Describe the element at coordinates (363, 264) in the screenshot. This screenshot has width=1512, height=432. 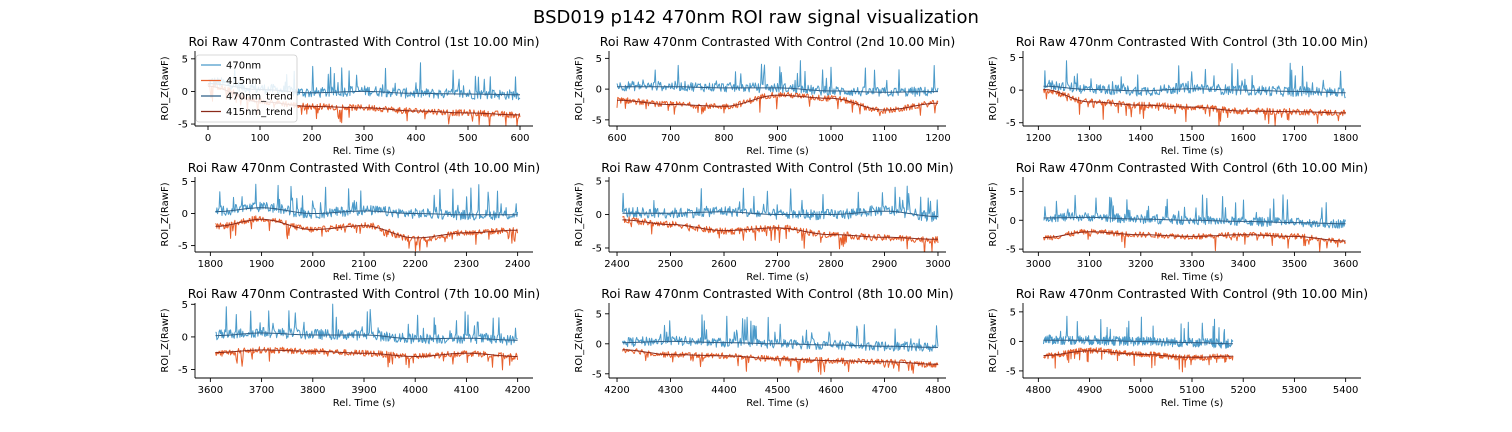
I see `x-tick-label: 2100` at that location.